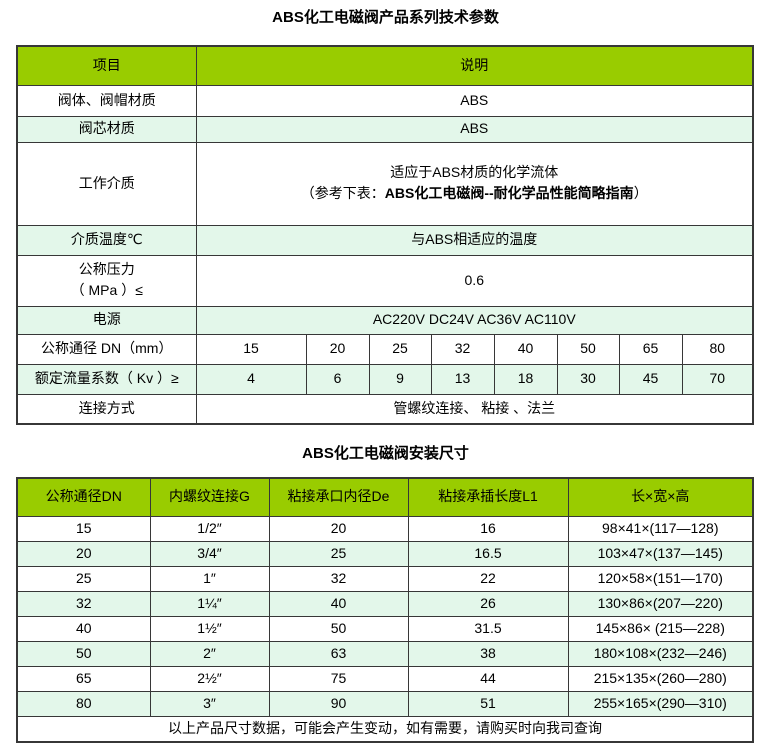 This screenshot has width=771, height=753. Describe the element at coordinates (385, 349) in the screenshot. I see `dn-row: 公称通径 DN（mm） 15 20 25 32 40 50 65 80` at that location.